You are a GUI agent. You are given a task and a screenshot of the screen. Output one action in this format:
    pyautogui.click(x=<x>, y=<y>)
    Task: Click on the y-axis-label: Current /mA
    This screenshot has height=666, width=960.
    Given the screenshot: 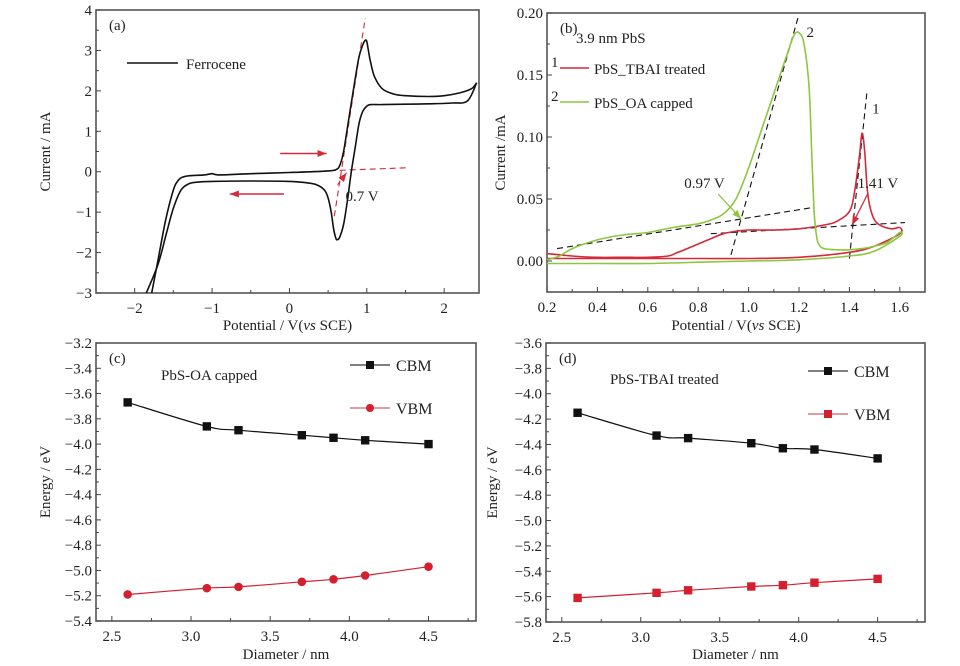 What is the action you would take?
    pyautogui.click(x=501, y=152)
    